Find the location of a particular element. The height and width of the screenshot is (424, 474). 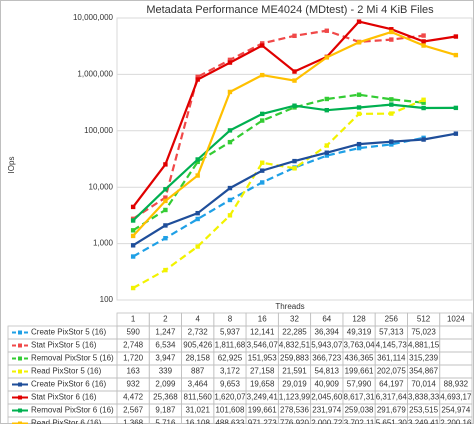

table-value: 57,990 is located at coordinates (359, 384).